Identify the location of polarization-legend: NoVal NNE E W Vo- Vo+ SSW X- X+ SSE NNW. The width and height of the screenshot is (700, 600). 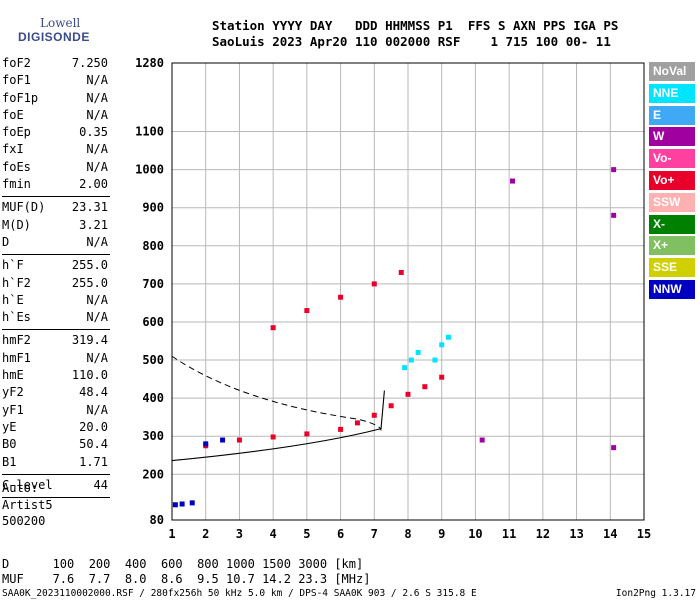
(672, 182).